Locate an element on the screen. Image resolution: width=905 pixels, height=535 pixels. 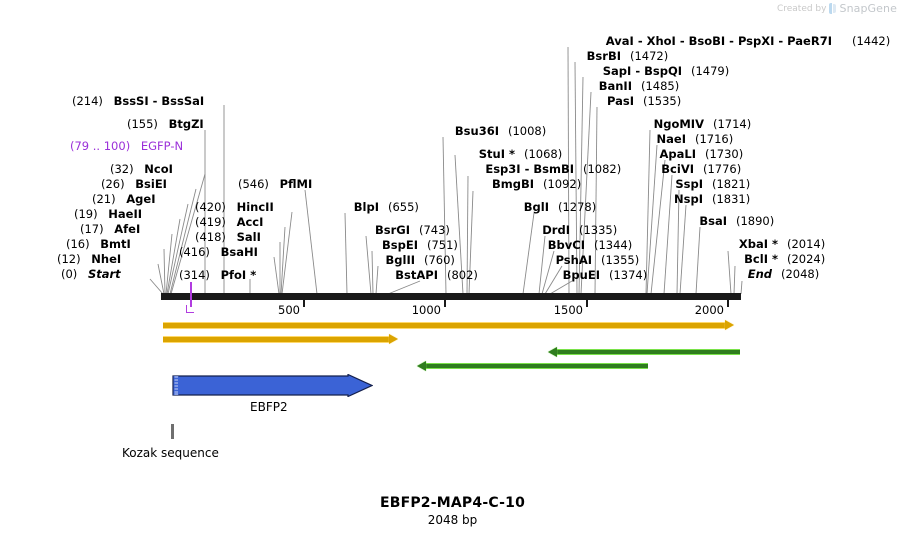
site-pos-bspei: (751) is located at coordinates (442, 245).